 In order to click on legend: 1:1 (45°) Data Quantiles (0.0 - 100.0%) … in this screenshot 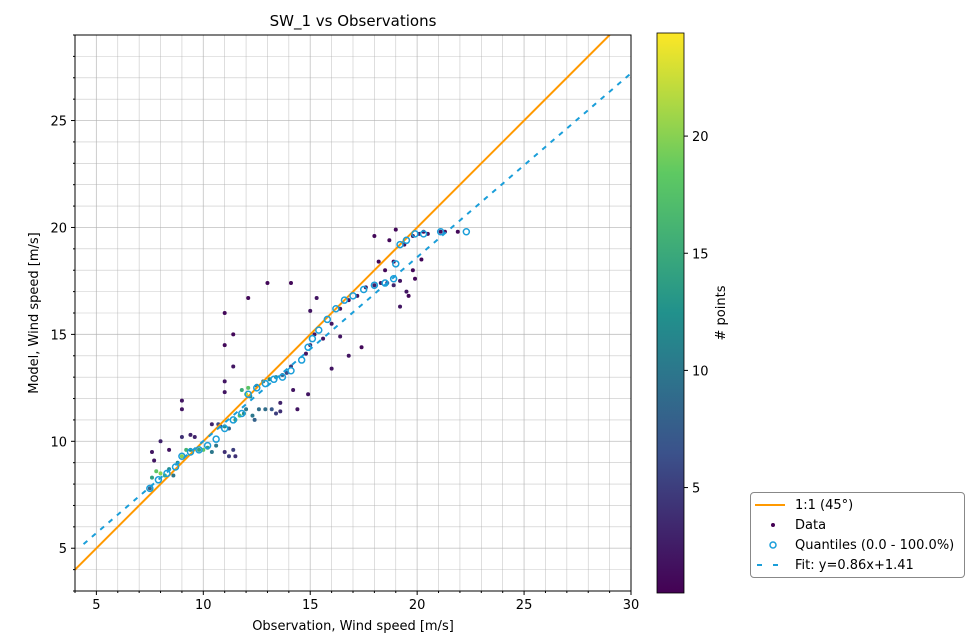, I will do `click(857, 535)`.